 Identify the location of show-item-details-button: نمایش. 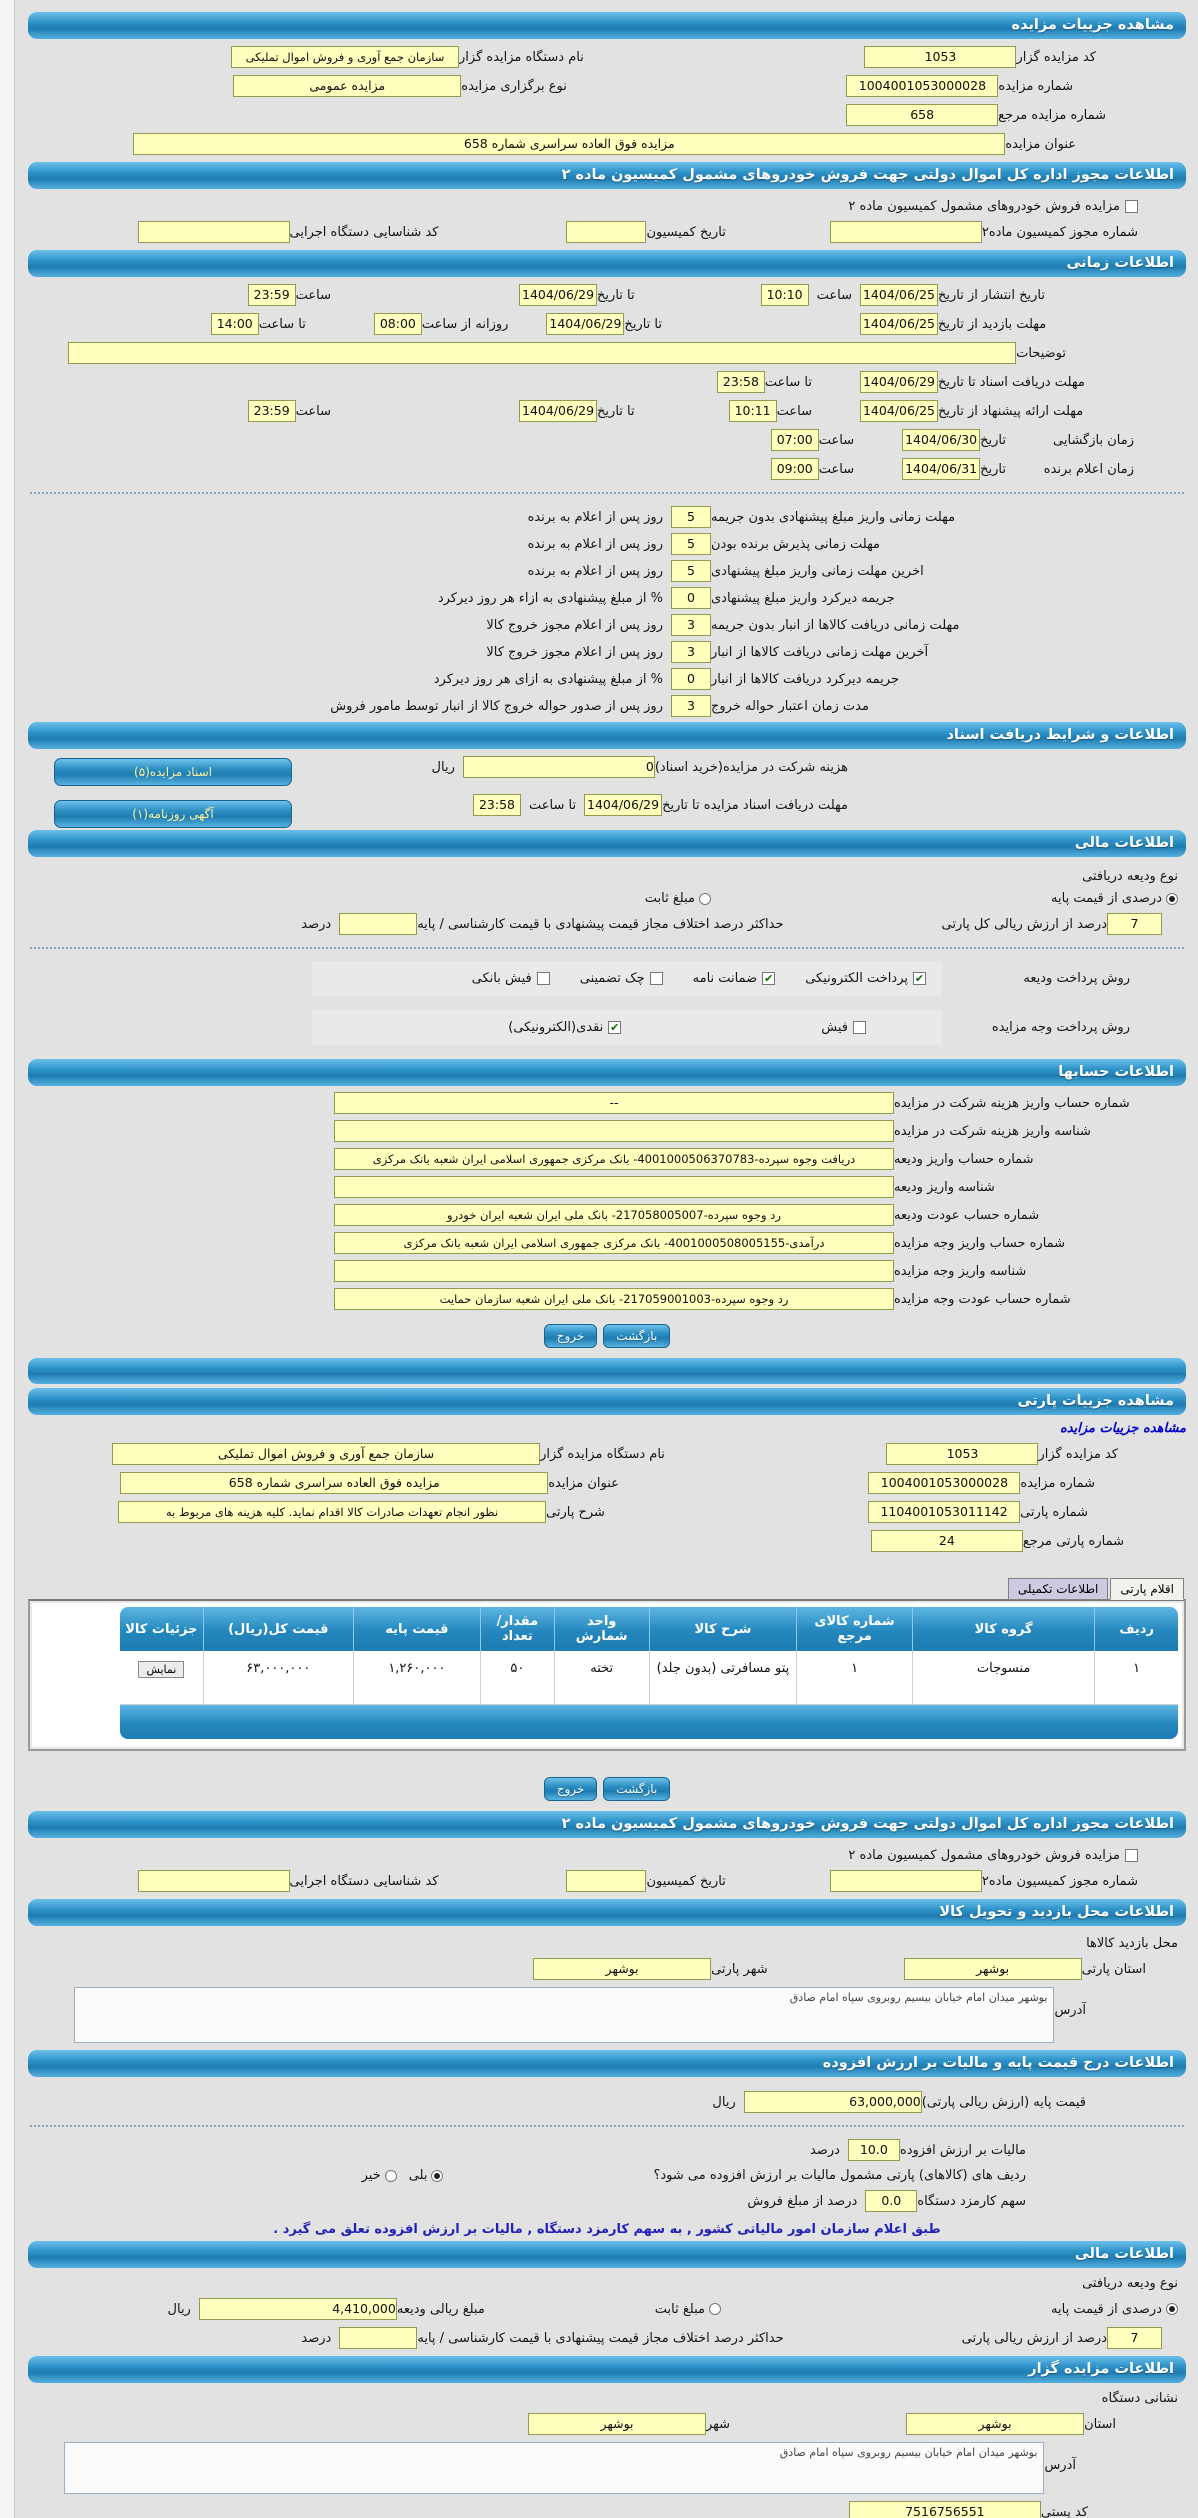
(161, 1669).